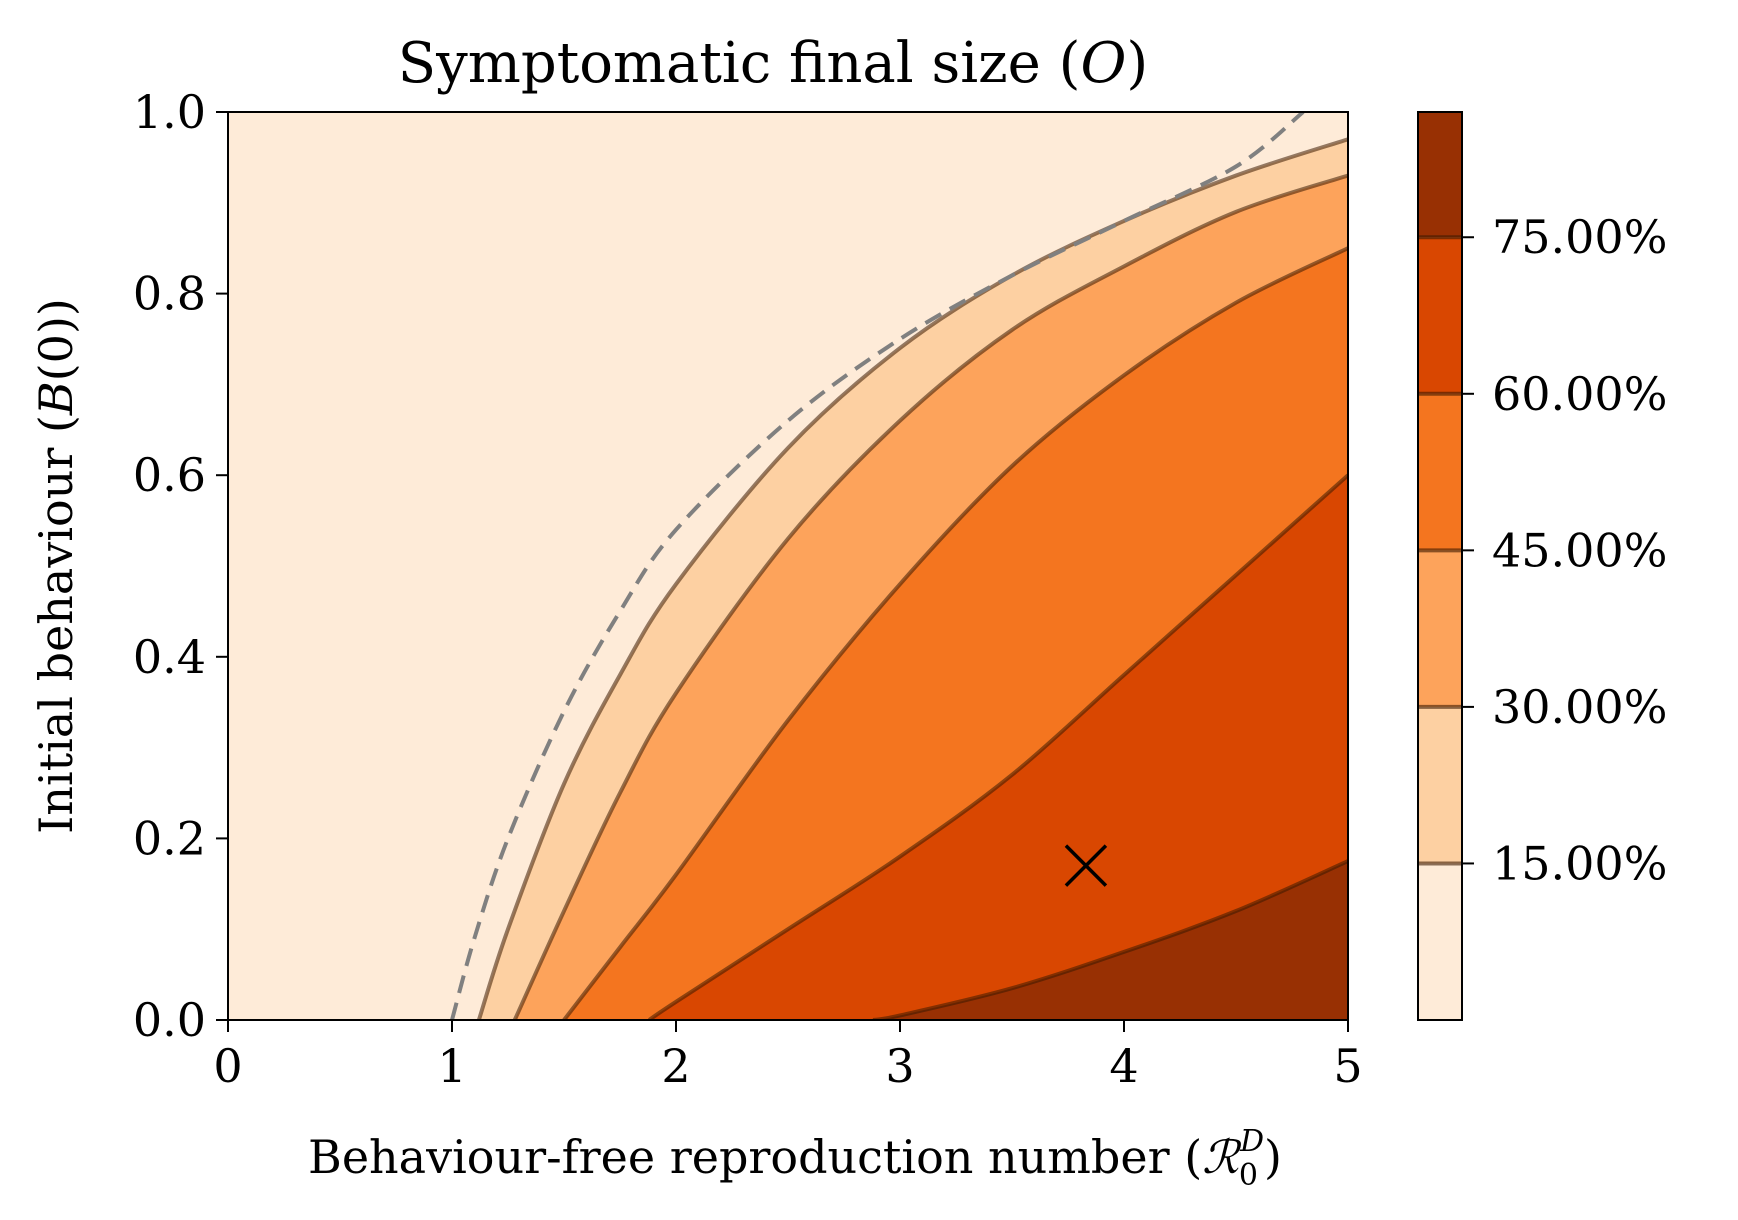 The width and height of the screenshot is (1738, 1220). I want to click on contour-line-0.75, so click(1110, 939).